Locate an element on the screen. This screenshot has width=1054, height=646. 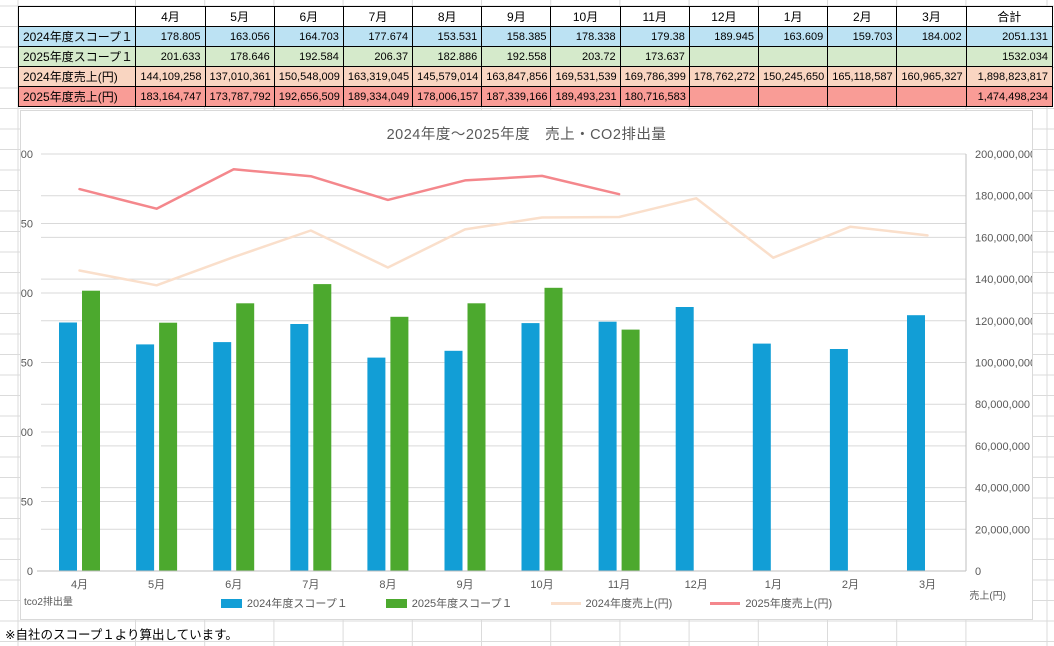
value-cell: 160,965,327 is located at coordinates (931, 76).